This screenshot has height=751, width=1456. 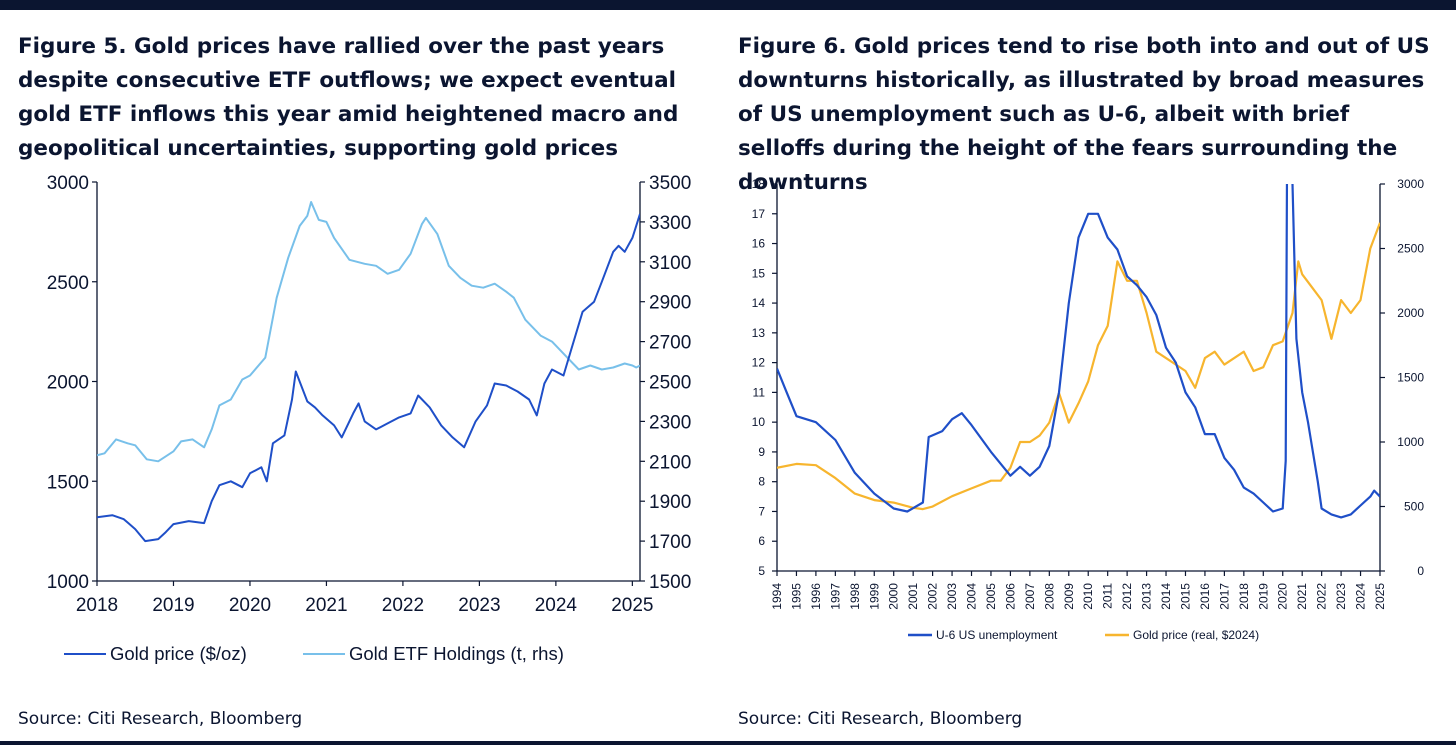 What do you see at coordinates (1030, 596) in the screenshot?
I see `x-tick-label: 2007` at bounding box center [1030, 596].